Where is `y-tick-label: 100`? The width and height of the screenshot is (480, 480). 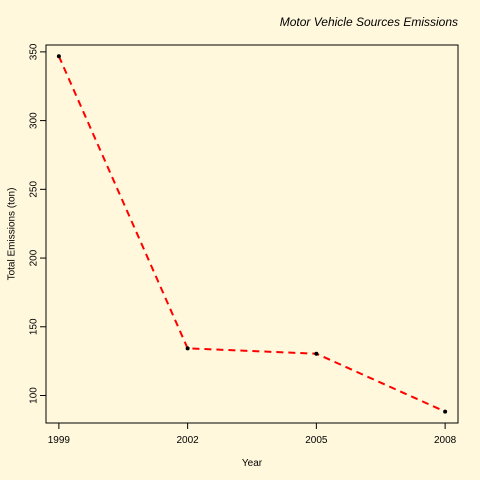 y-tick-label: 100 is located at coordinates (34, 395).